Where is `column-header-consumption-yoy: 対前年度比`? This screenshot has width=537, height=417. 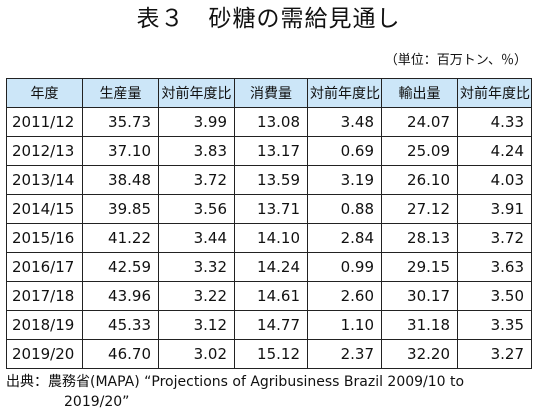
column-header-consumption-yoy: 対前年度比 is located at coordinates (344, 93).